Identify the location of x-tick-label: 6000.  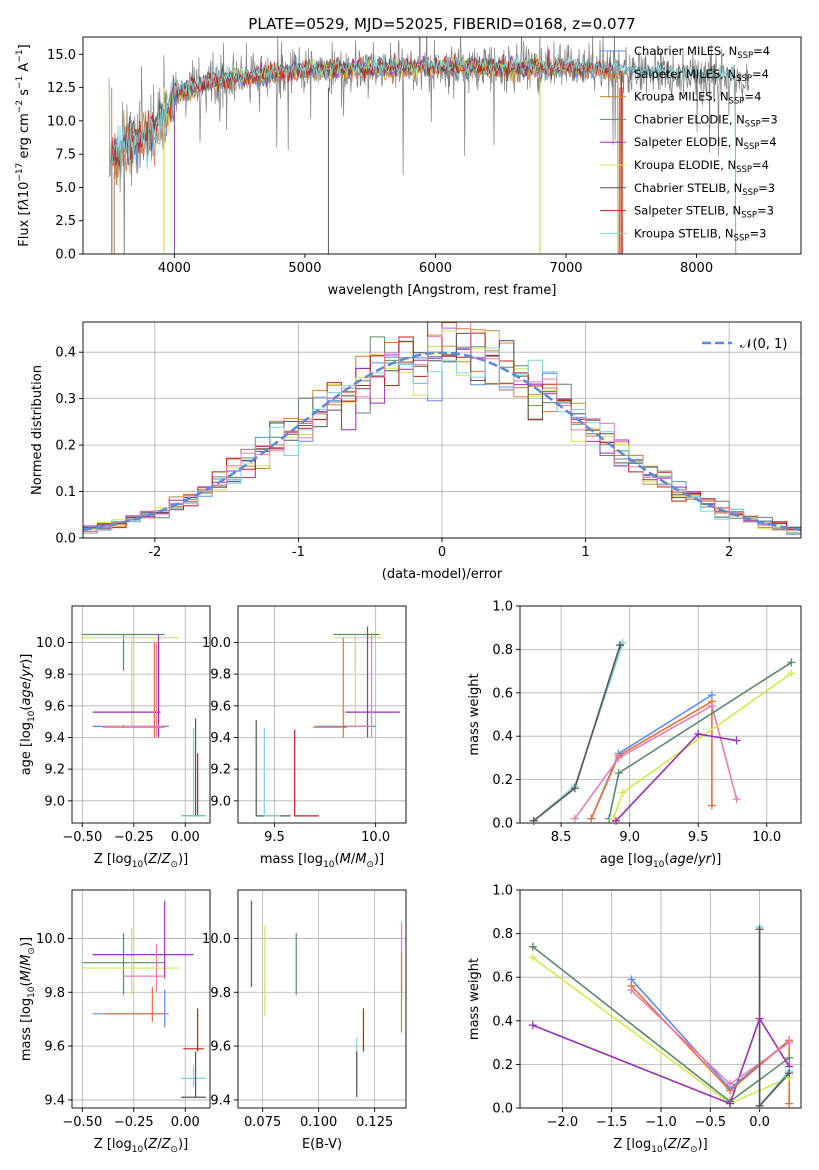
(435, 268).